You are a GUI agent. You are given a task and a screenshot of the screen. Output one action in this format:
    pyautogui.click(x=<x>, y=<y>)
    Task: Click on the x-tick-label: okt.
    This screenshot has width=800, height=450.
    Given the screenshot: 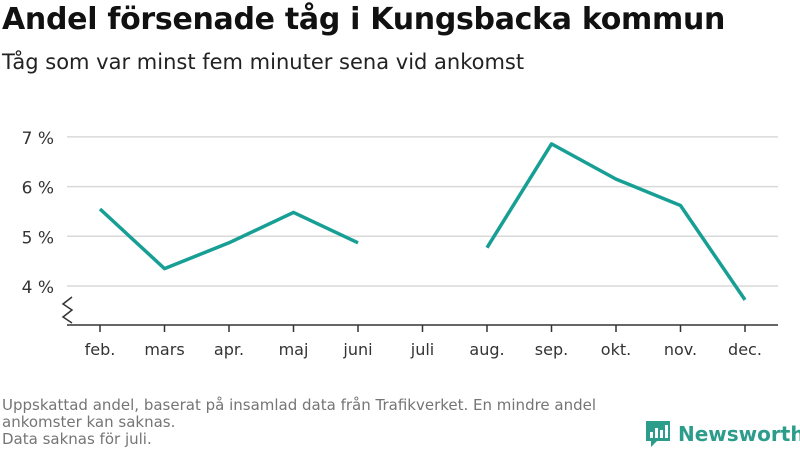 What is the action you would take?
    pyautogui.click(x=616, y=349)
    